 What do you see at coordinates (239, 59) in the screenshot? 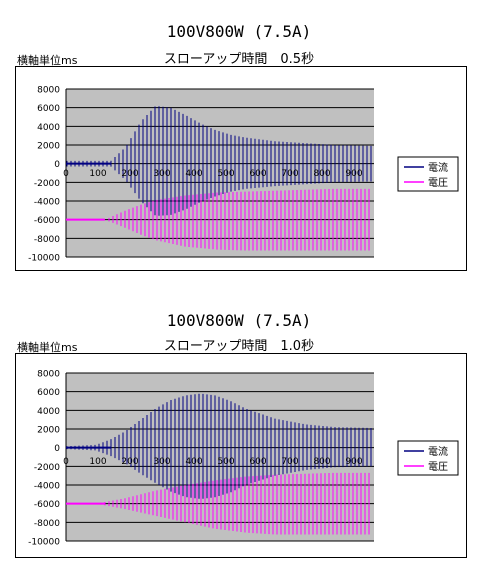
I see `chart-subtitle: スローアップ時間 0.5秒` at bounding box center [239, 59].